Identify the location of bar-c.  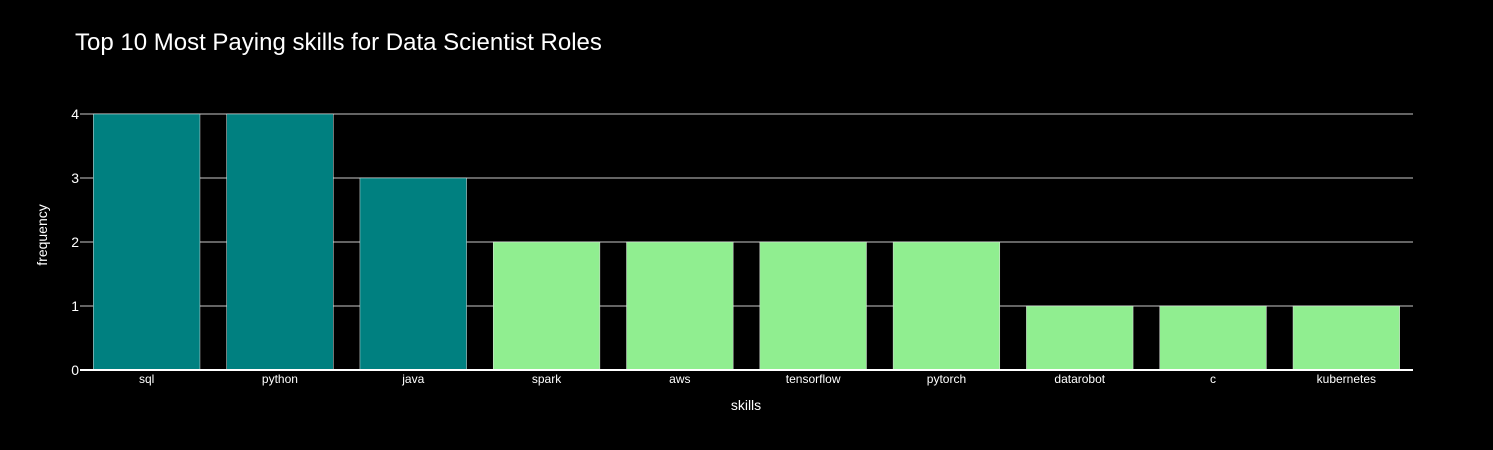
(1213, 338).